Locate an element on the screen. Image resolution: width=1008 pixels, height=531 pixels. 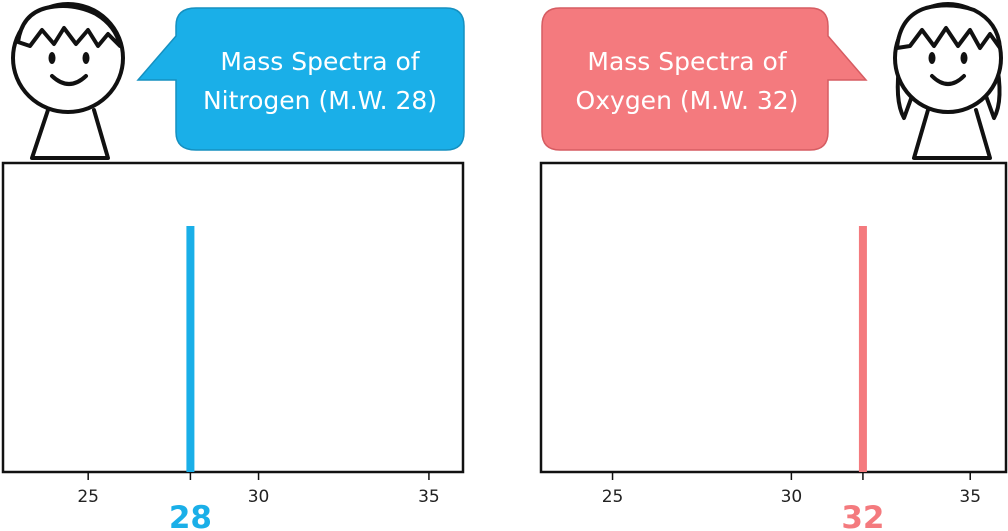
speech-bubble-nitrogen is located at coordinates (300, 79).